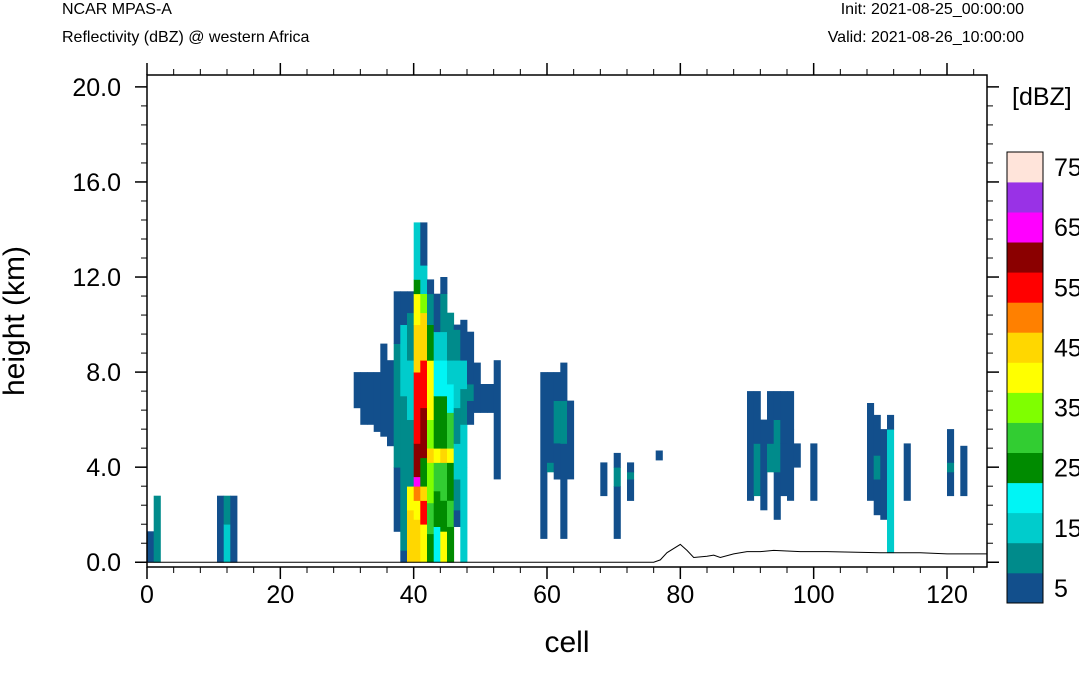 Image resolution: width=1079 pixels, height=677 pixels. I want to click on colorbar-title: [dBZ], so click(1042, 97).